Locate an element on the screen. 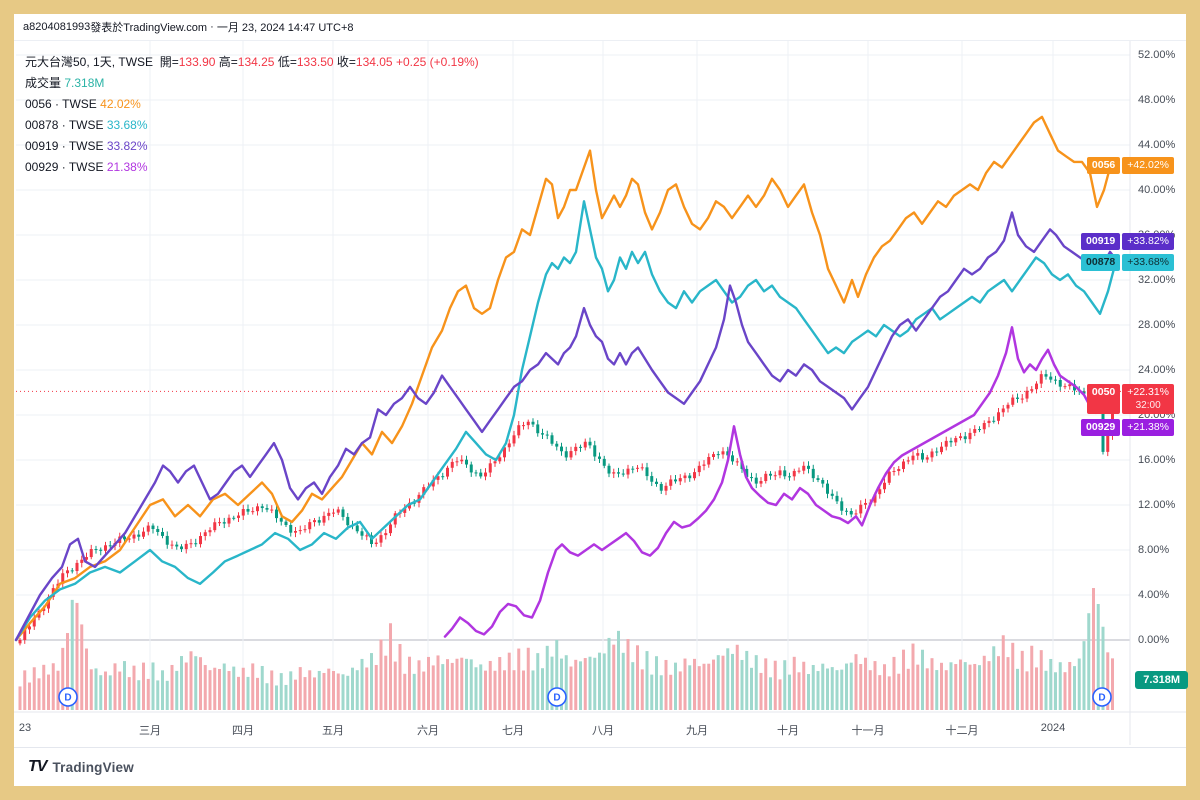 The height and width of the screenshot is (800, 1200). compare-value: 42.02% is located at coordinates (118, 104).